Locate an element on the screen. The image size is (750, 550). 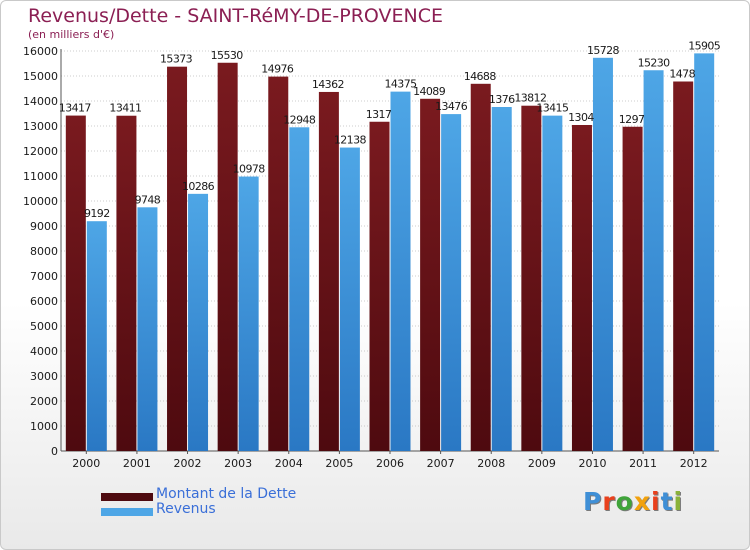
data-label-debt: 14688 is located at coordinates (480, 76).